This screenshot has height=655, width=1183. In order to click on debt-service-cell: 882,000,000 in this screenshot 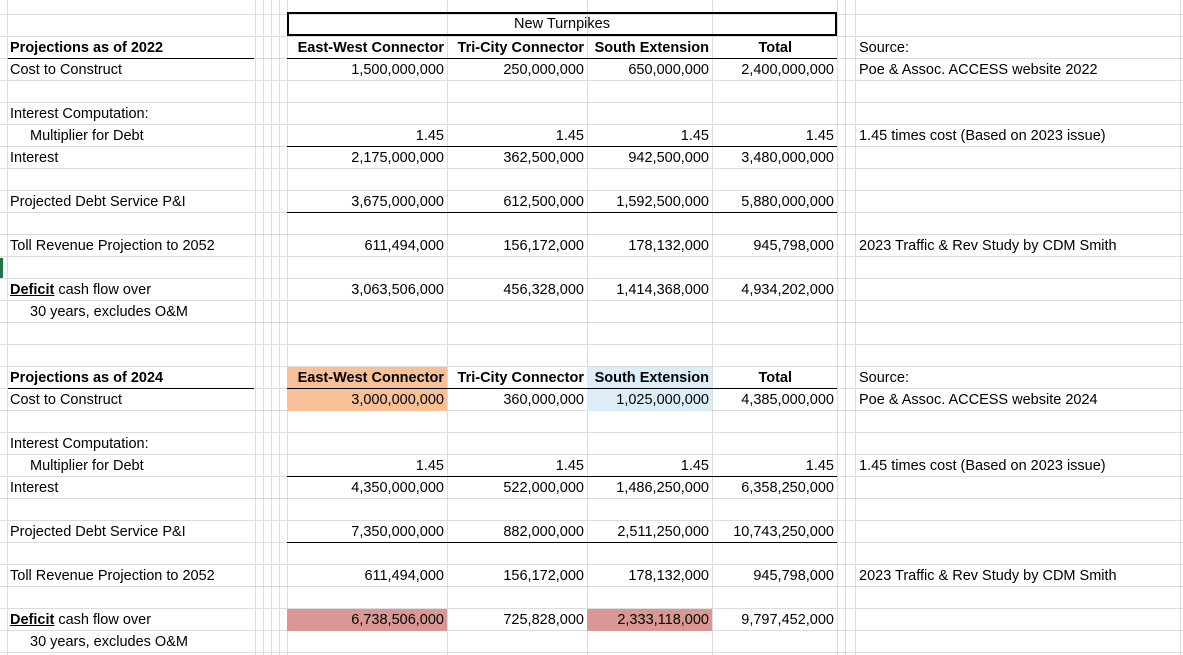, I will do `click(517, 532)`.